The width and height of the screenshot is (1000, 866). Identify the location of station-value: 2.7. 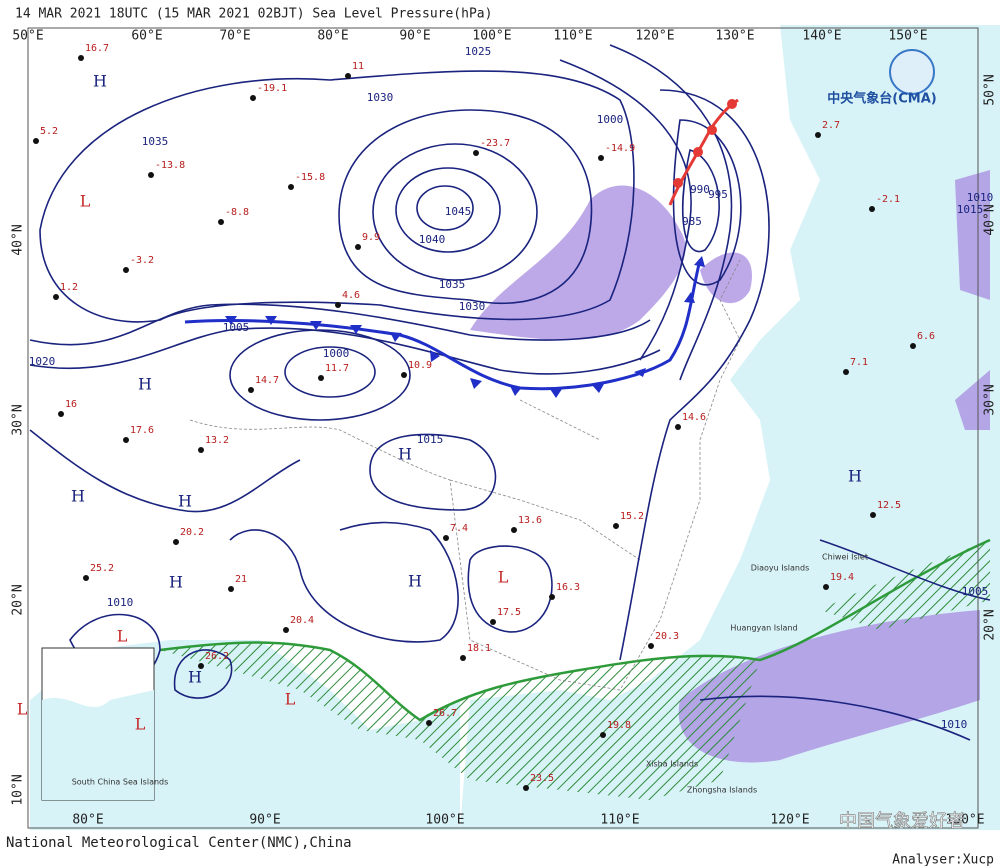
(831, 125).